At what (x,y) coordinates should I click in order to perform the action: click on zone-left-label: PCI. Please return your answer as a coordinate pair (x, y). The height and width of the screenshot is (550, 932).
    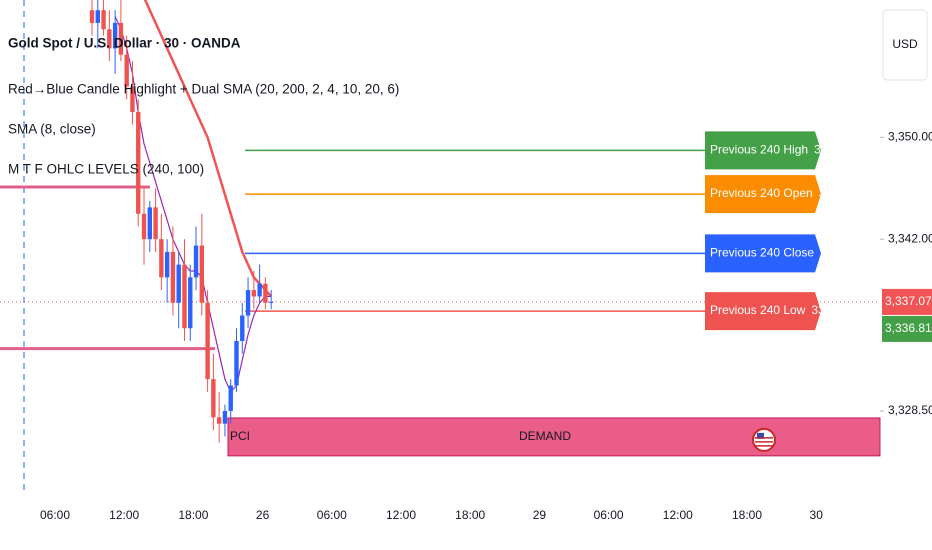
    Looking at the image, I should click on (240, 436).